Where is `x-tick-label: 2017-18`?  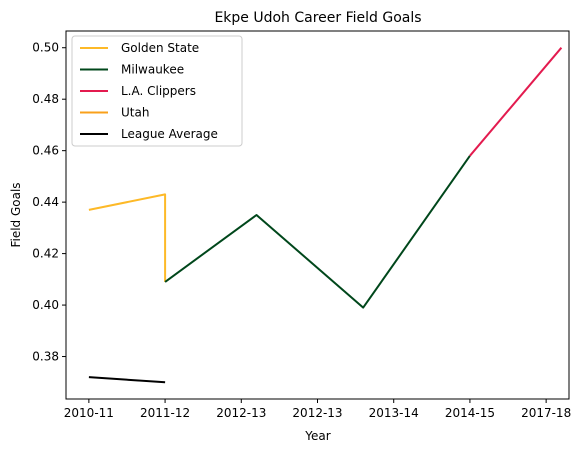 x-tick-label: 2017-18 is located at coordinates (546, 413).